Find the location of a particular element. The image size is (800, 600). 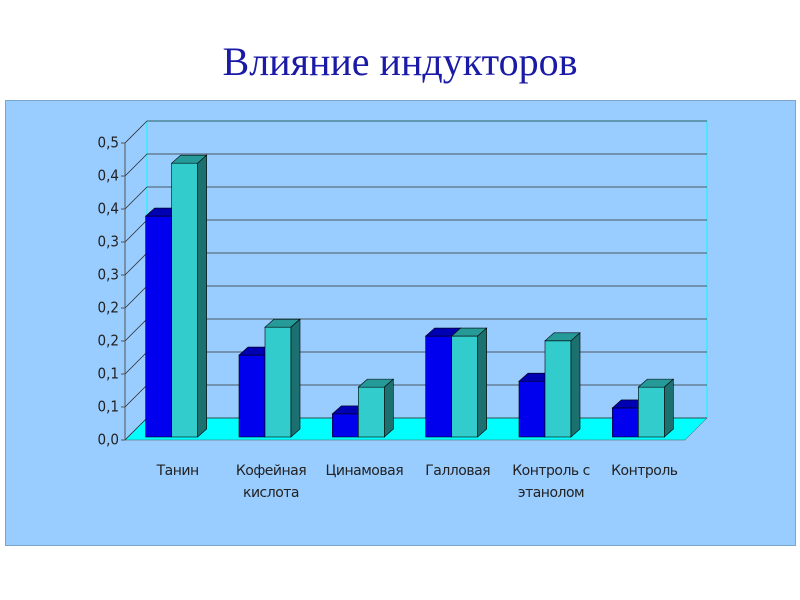

x-tick-label: Контроль с этанолом is located at coordinates (551, 482).